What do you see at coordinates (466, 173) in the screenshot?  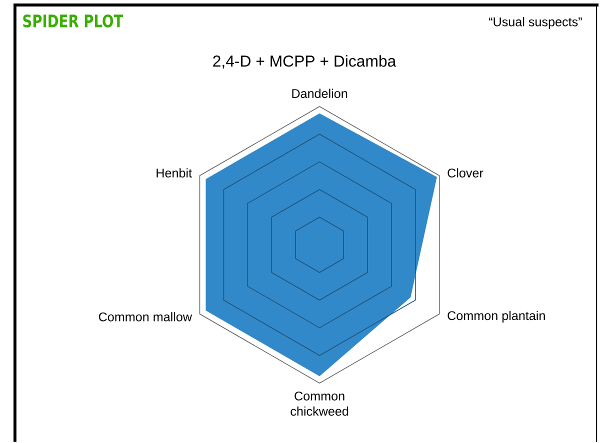 I see `spoke-label: Clover` at bounding box center [466, 173].